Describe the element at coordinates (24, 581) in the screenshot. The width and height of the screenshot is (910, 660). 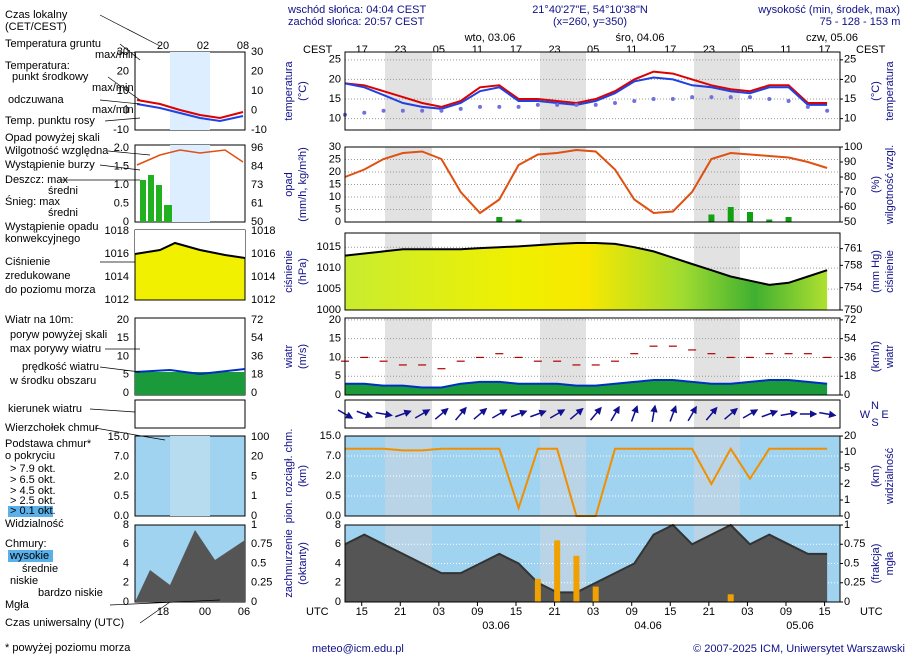
I see `legend-text: niskie` at that location.